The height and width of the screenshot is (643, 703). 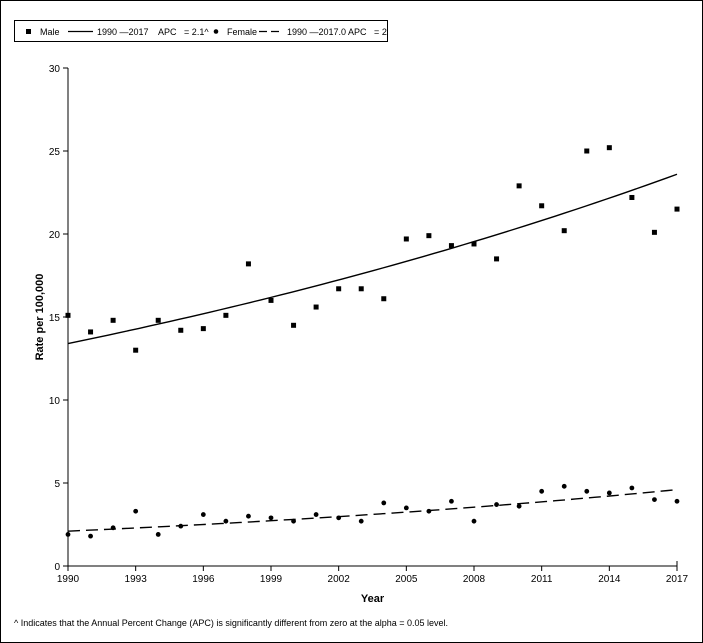 What do you see at coordinates (68, 579) in the screenshot?
I see `x-tick-label: 1990` at bounding box center [68, 579].